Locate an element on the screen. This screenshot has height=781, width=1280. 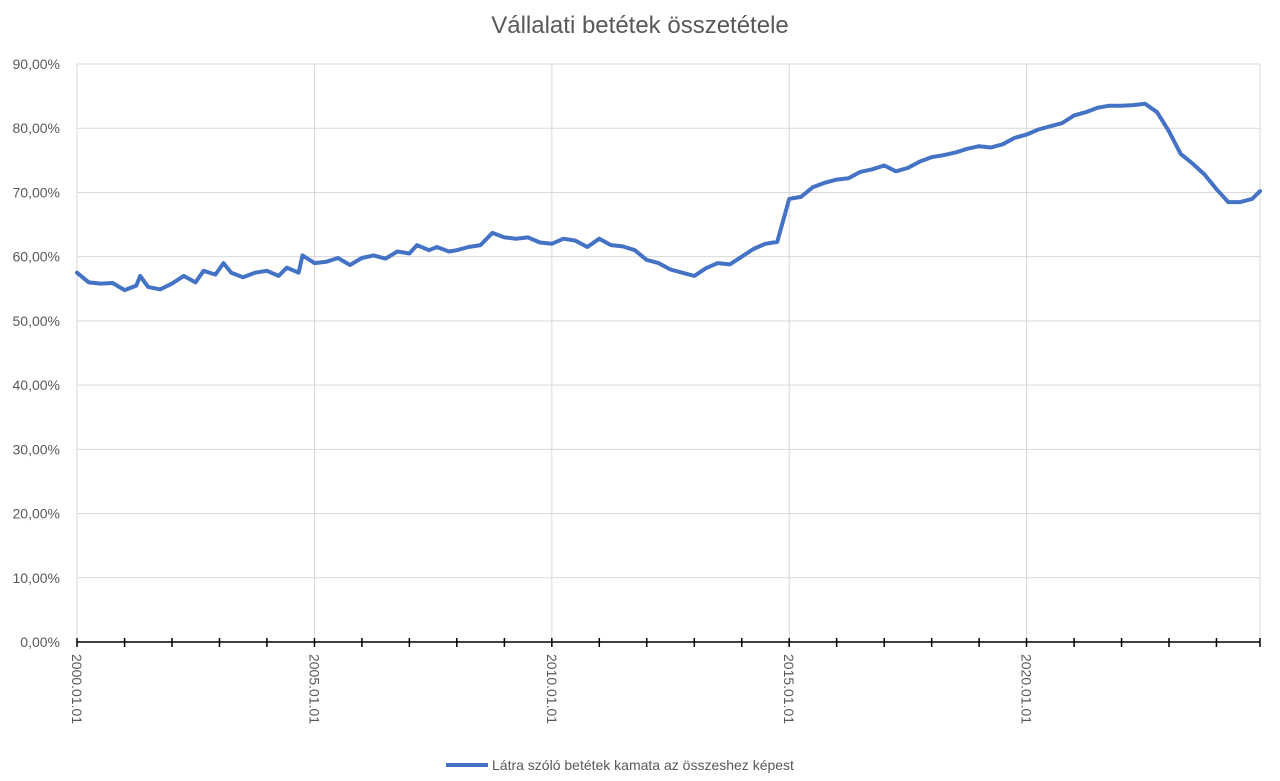
x-tick-label: 2010.01.01 is located at coordinates (552, 689).